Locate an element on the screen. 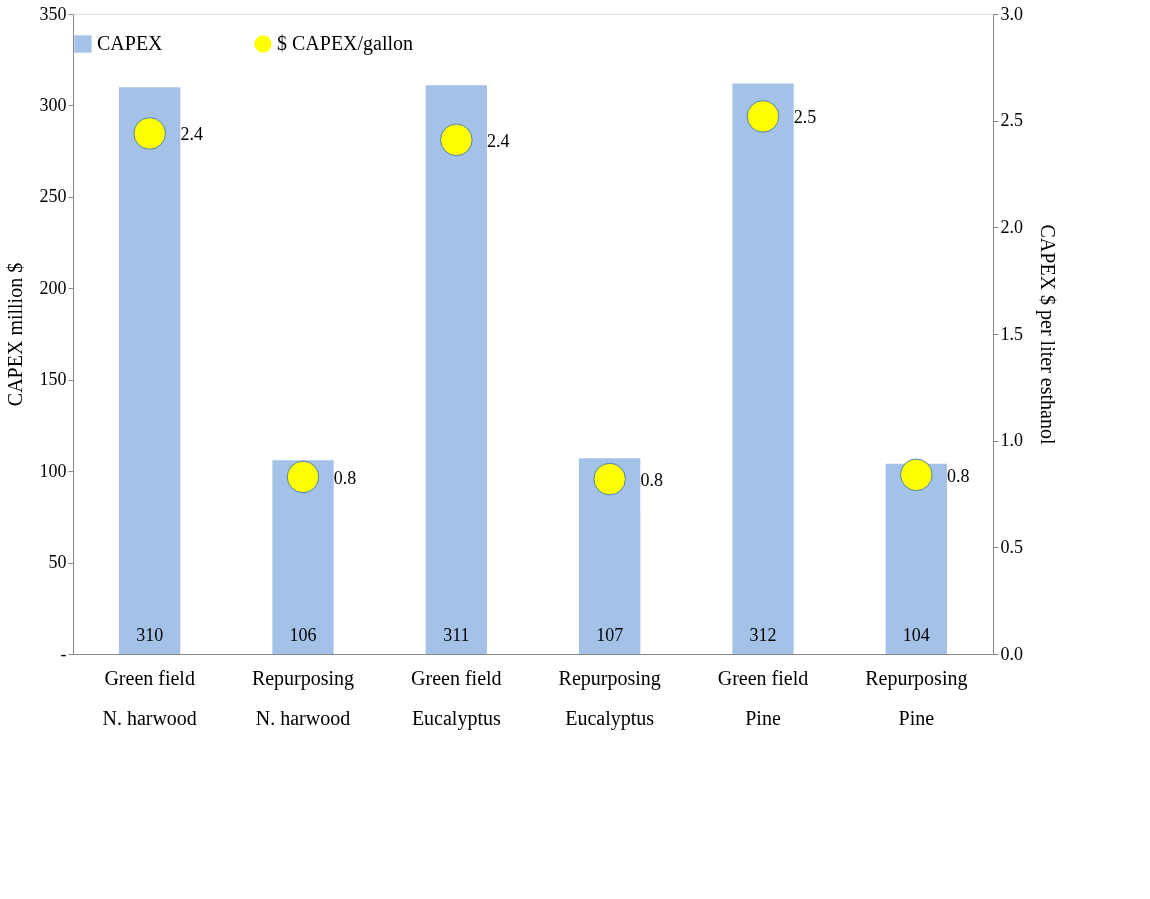  y2-tick-label: 2.0 is located at coordinates (1011, 226).